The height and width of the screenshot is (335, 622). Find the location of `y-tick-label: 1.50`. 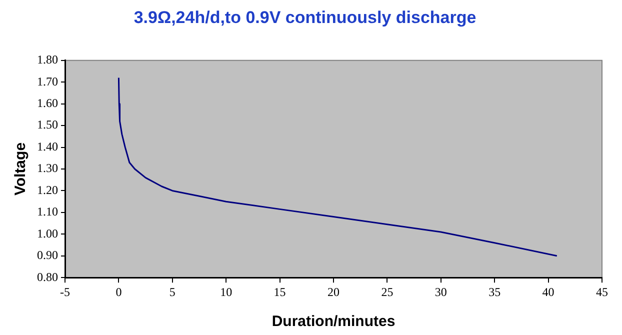

y-tick-label: 1.50 is located at coordinates (47, 125).